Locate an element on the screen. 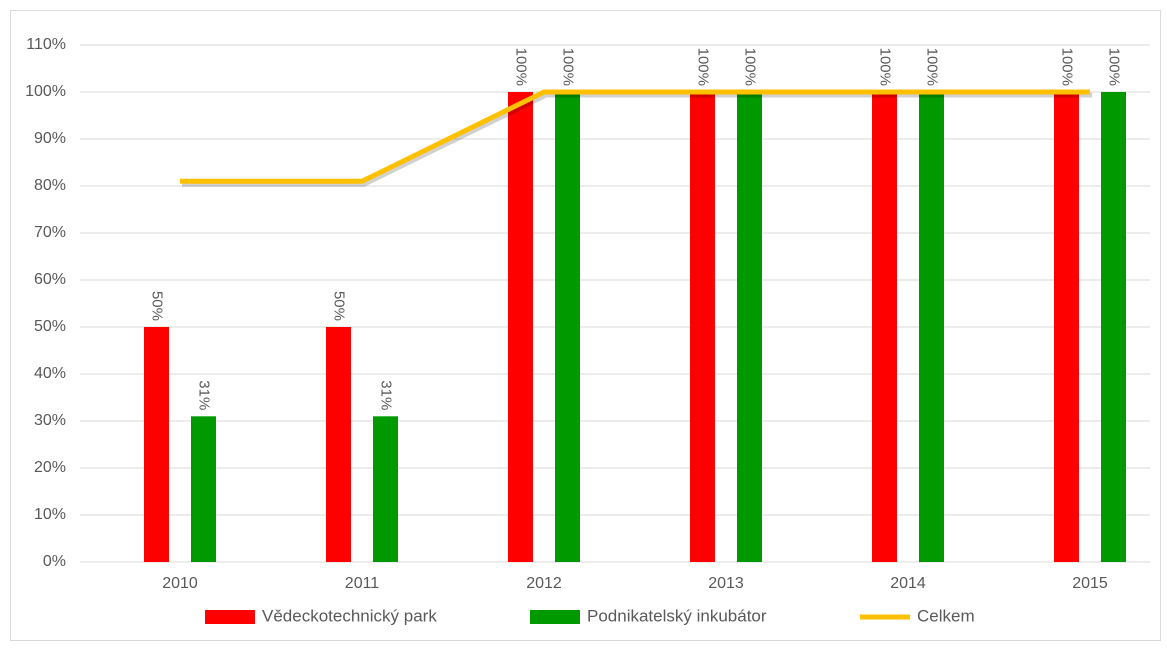 Image resolution: width=1167 pixels, height=648 pixels. x-tick-label: 2015 is located at coordinates (1090, 583).